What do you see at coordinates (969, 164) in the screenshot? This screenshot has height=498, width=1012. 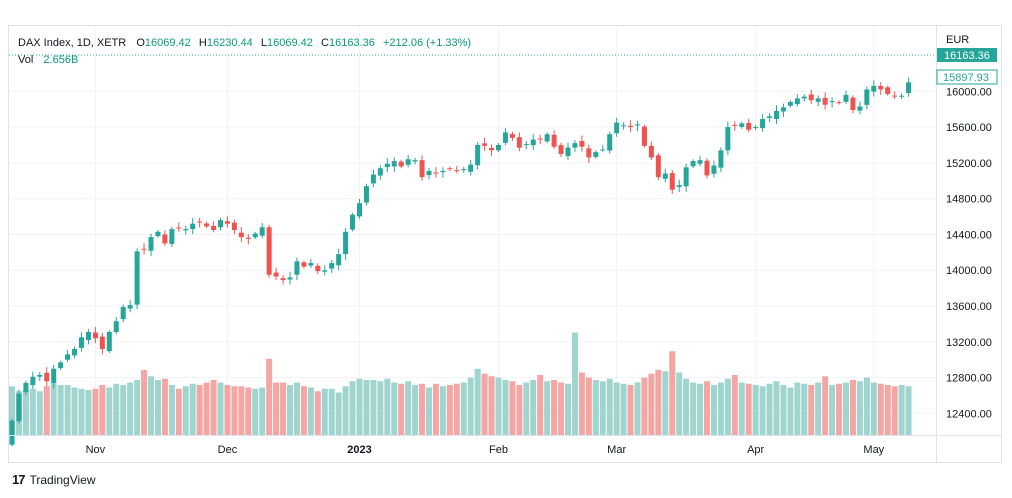 I see `y-tick-label: 15200.00` at bounding box center [969, 164].